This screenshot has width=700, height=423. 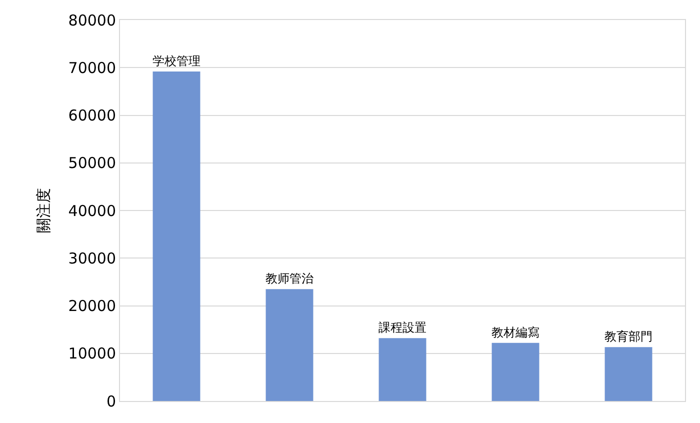 I want to click on x-tick-label: 教师管治, so click(x=290, y=279).